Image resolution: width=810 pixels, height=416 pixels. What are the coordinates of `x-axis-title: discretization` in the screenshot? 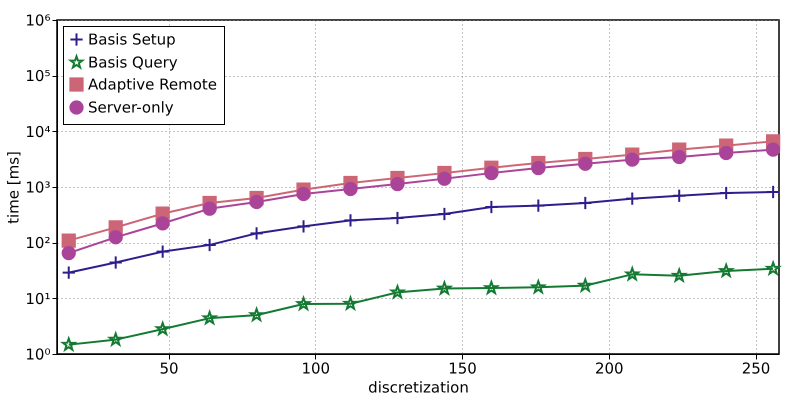 It's located at (418, 387).